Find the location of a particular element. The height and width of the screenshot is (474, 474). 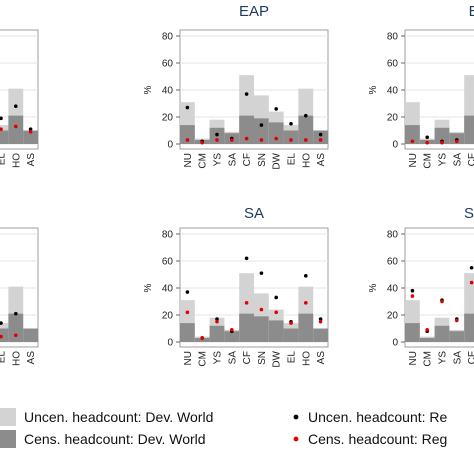

legend-label: Cens. headcount: Reg is located at coordinates (377, 439).